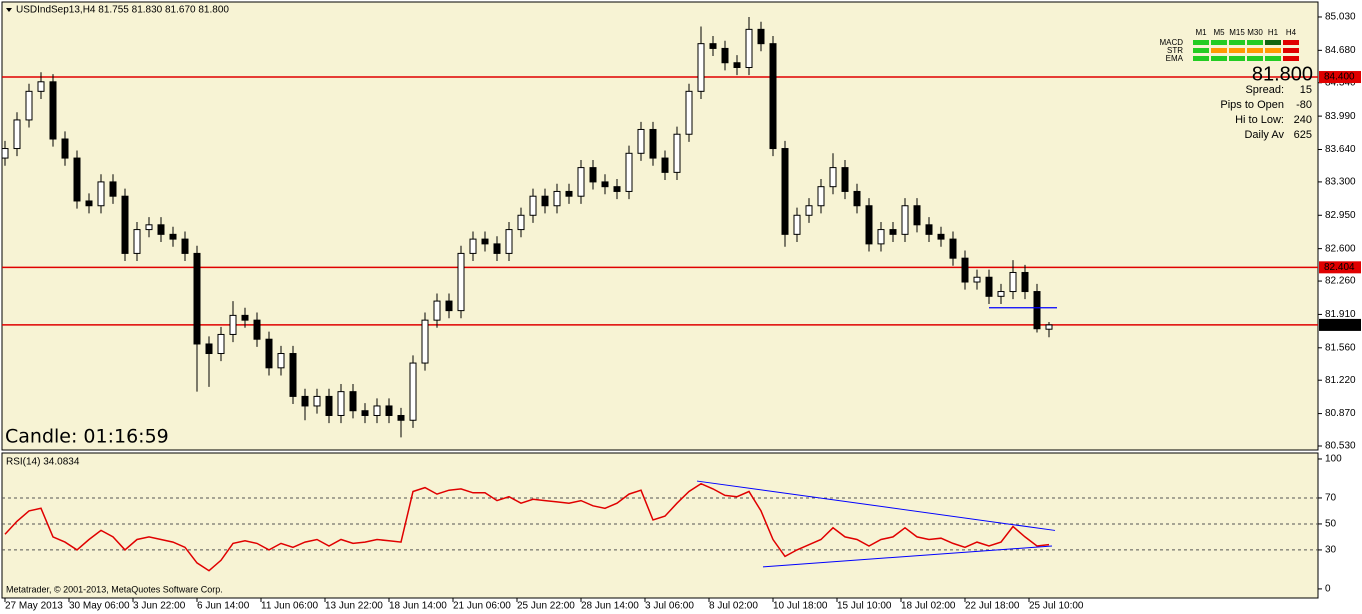  What do you see at coordinates (1291, 32) in the screenshot?
I see `timeframe-label: H4` at bounding box center [1291, 32].